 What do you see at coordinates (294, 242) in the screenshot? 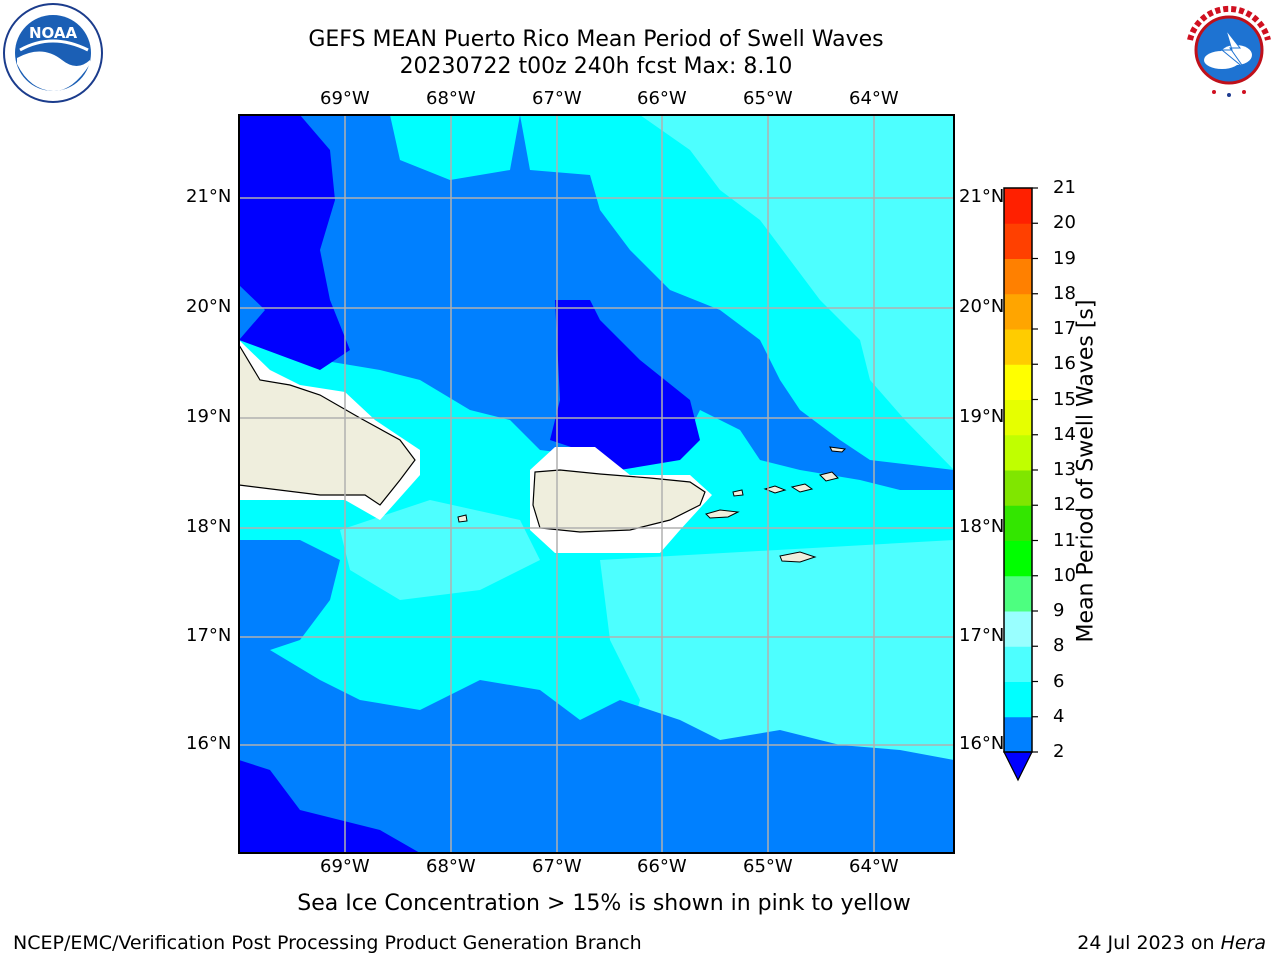
I see `contour-2-4-northwest` at bounding box center [294, 242].